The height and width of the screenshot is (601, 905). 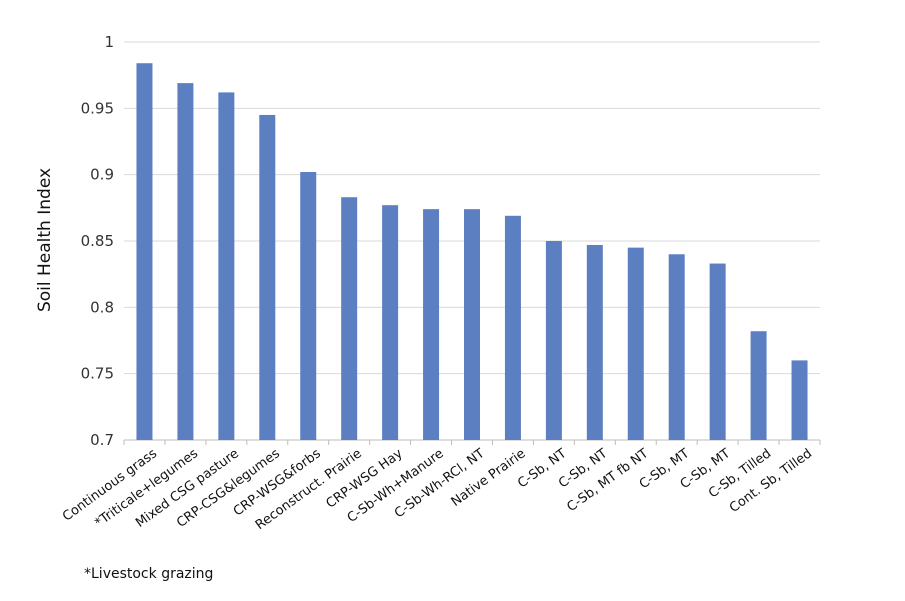 I want to click on y-tick-label: 1, so click(x=109, y=42).